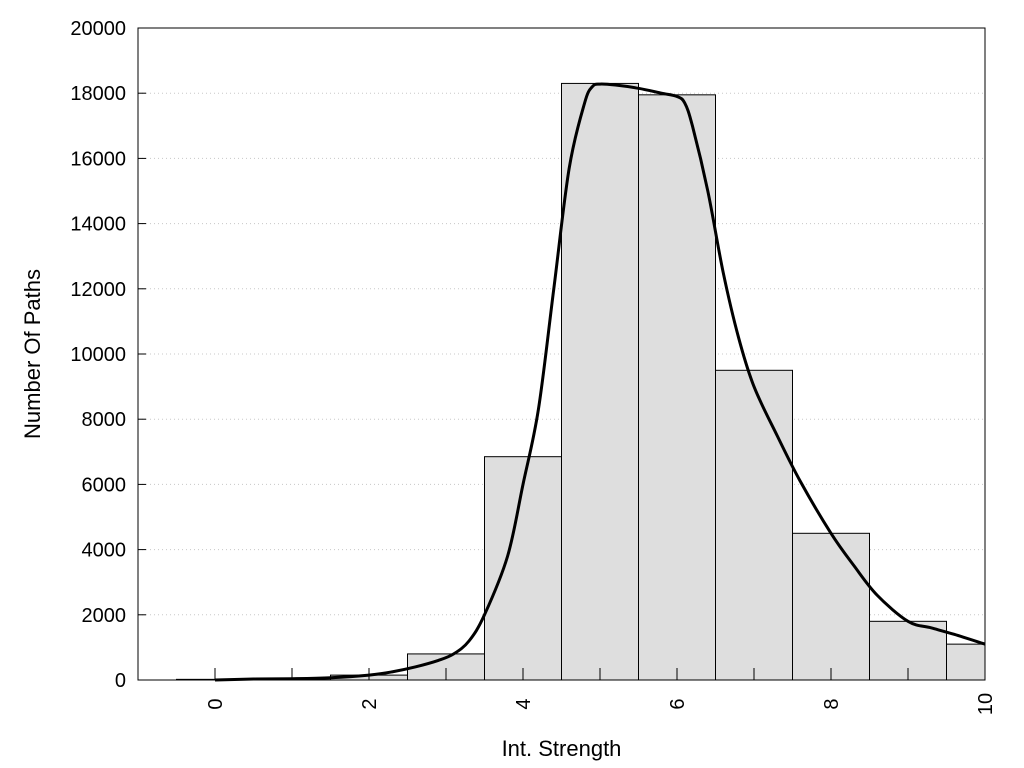 The width and height of the screenshot is (1024, 768). Describe the element at coordinates (678, 703) in the screenshot. I see `x-tick-label: 6` at that location.